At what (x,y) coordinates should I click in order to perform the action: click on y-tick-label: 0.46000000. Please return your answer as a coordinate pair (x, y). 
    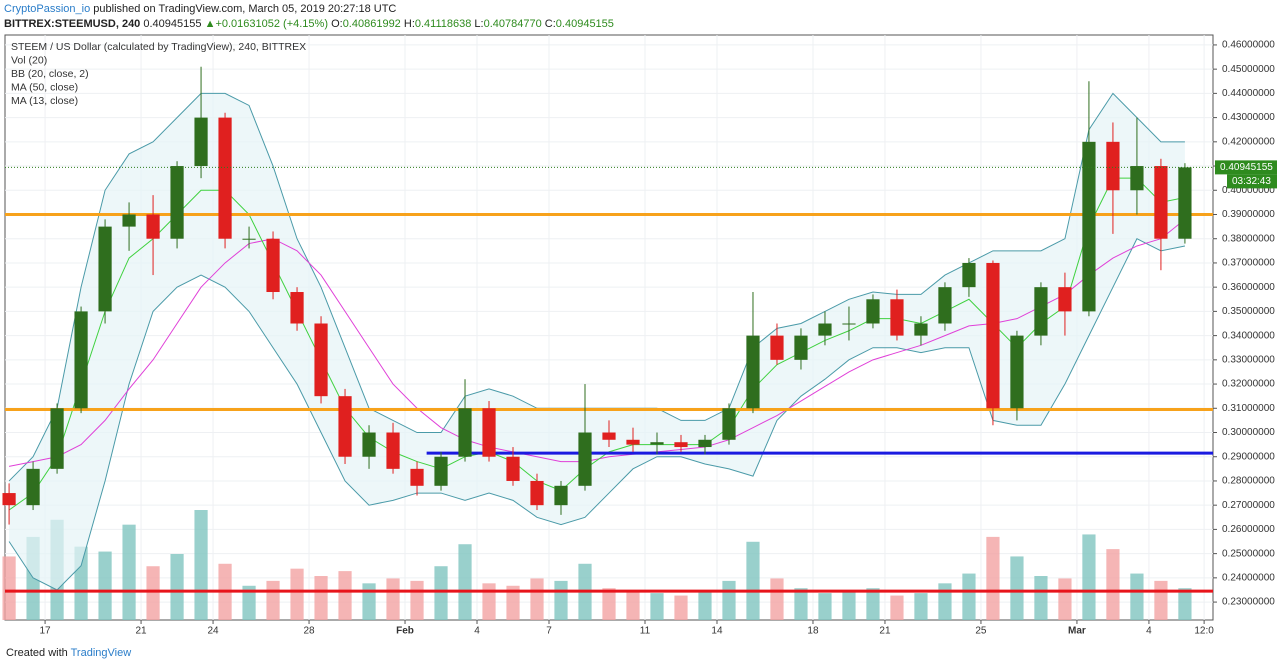
    Looking at the image, I should click on (1248, 45).